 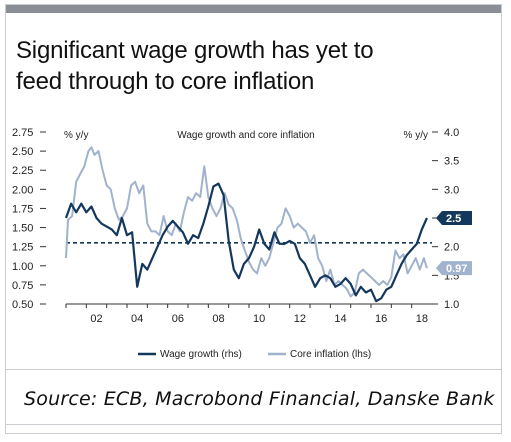 I want to click on end-label-wage-growth: 2.5, so click(x=454, y=218).